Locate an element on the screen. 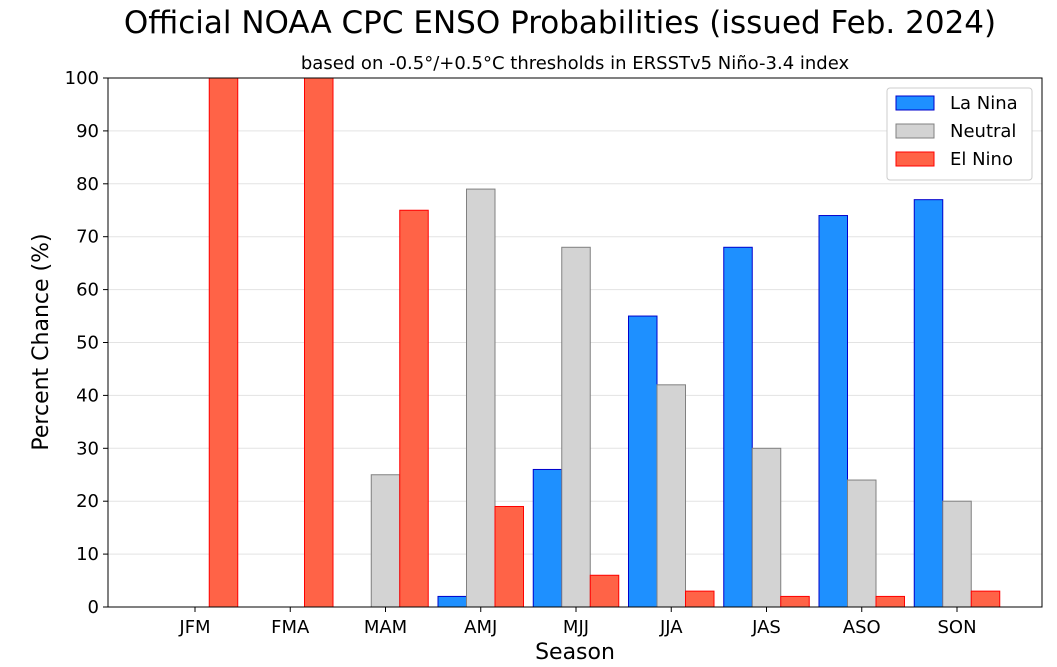 This screenshot has height=667, width=1057. x-tick-label: MJJ is located at coordinates (576, 627).